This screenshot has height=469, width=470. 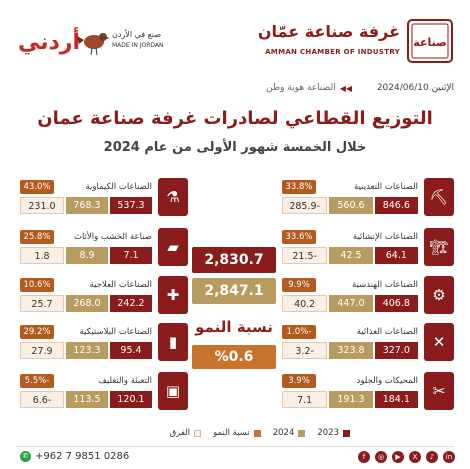 I want to click on share-badge: 5.5%-, so click(x=37, y=381).